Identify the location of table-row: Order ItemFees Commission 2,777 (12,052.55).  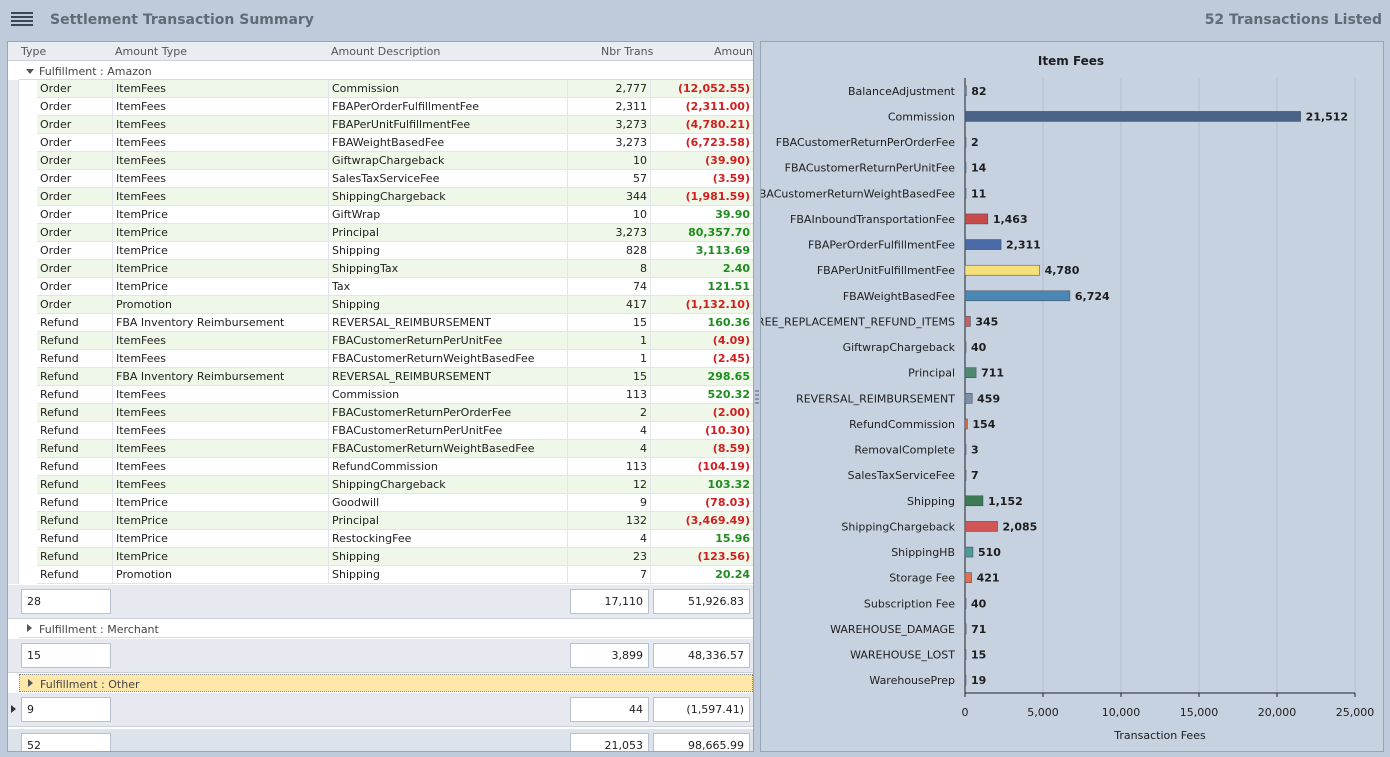
(380, 89).